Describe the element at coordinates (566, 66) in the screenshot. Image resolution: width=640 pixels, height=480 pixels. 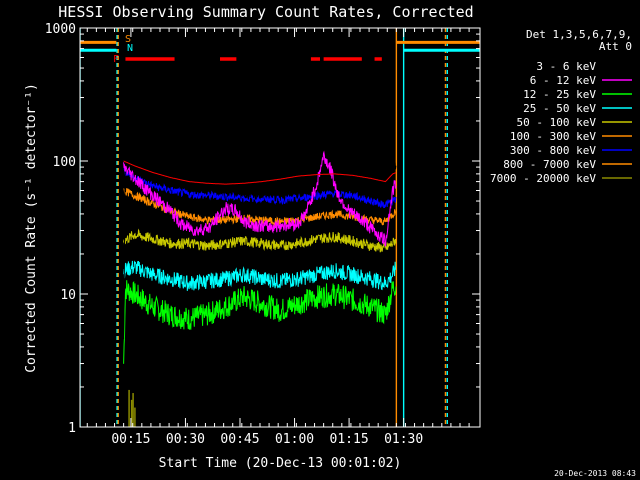
I see `legend-label: 3 - 6 keV` at that location.